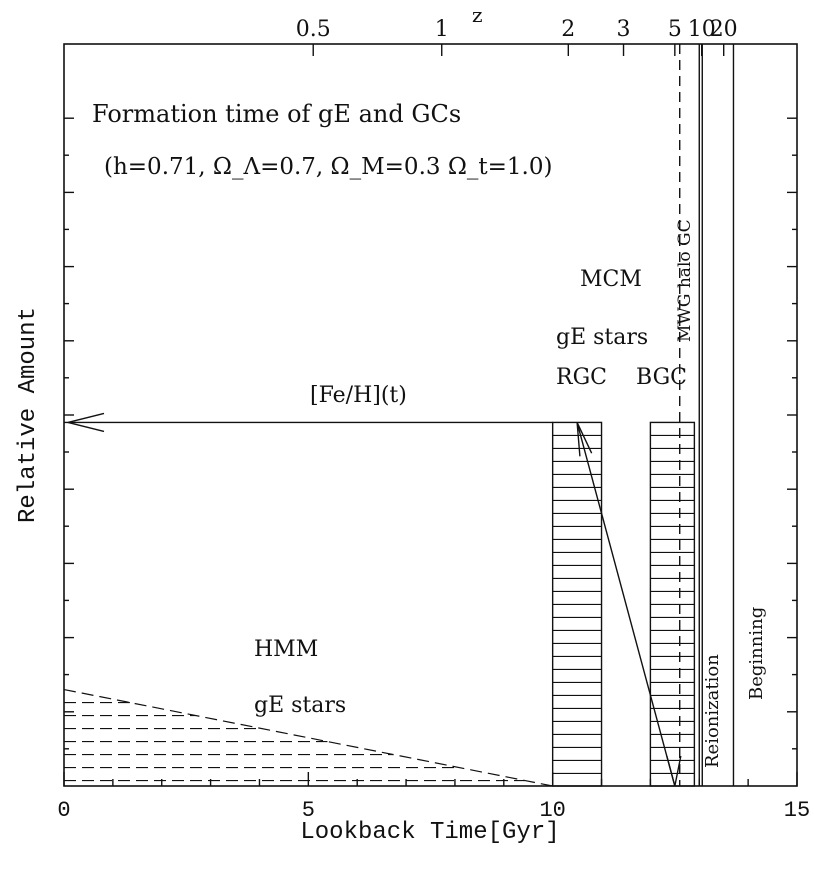 This screenshot has width=814, height=874. Describe the element at coordinates (611, 279) in the screenshot. I see `mcm-label: MCM` at that location.